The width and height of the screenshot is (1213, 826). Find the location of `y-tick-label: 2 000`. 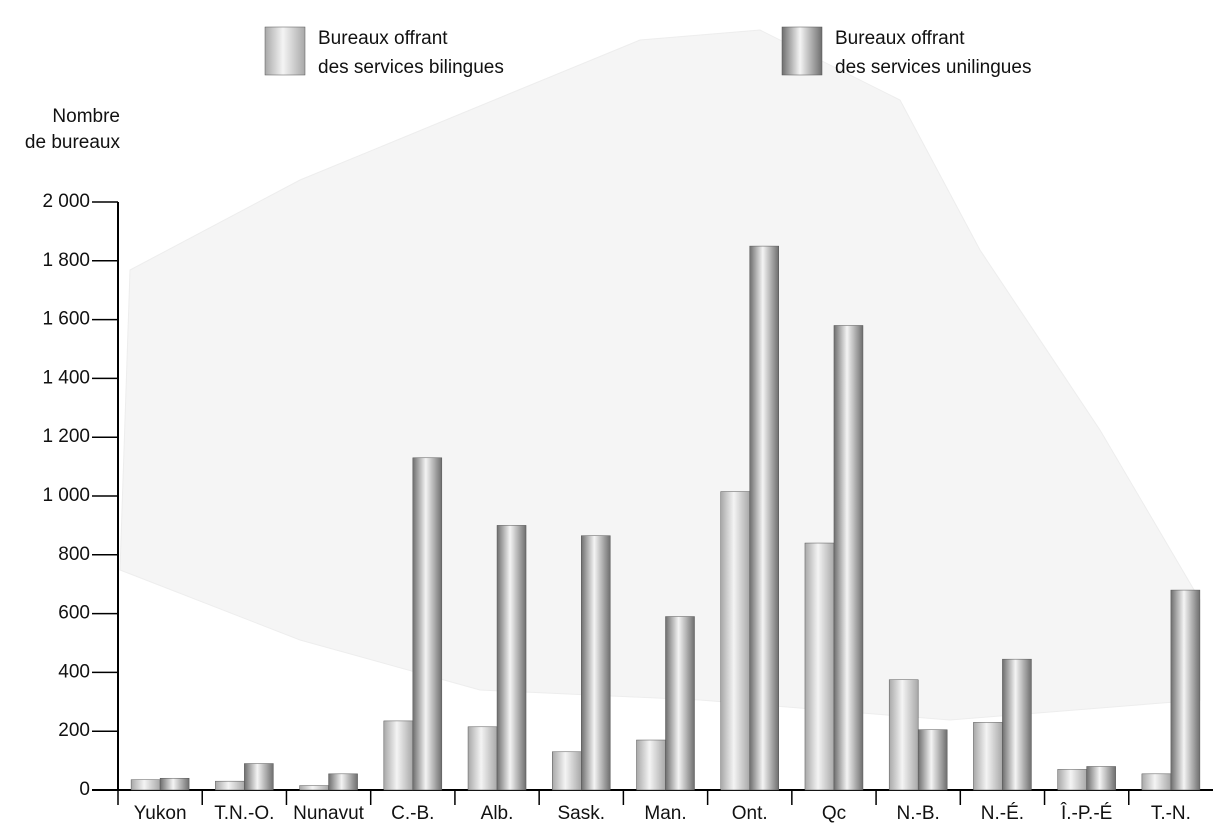

y-tick-label: 2 000 is located at coordinates (66, 201).